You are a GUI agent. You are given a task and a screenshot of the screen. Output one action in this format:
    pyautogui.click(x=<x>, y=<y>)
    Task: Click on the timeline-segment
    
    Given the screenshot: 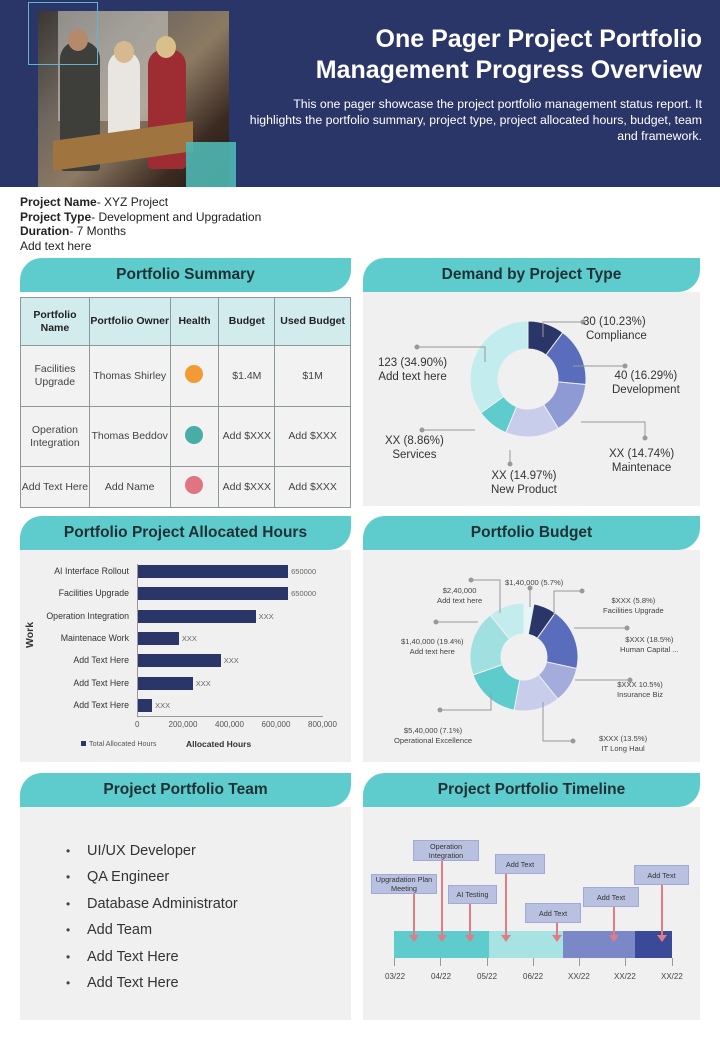 What is the action you would take?
    pyautogui.click(x=599, y=944)
    